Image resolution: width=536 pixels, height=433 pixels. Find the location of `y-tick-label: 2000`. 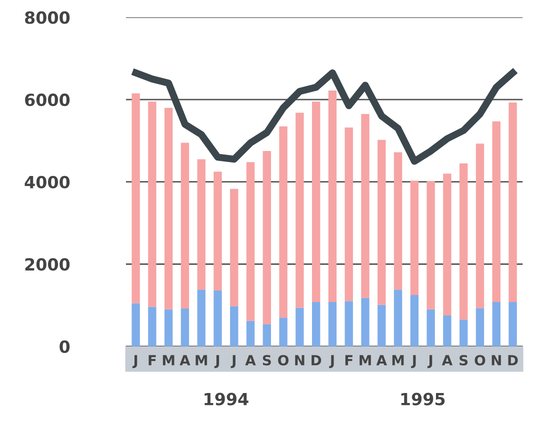

y-tick-label: 2000 is located at coordinates (47, 264).